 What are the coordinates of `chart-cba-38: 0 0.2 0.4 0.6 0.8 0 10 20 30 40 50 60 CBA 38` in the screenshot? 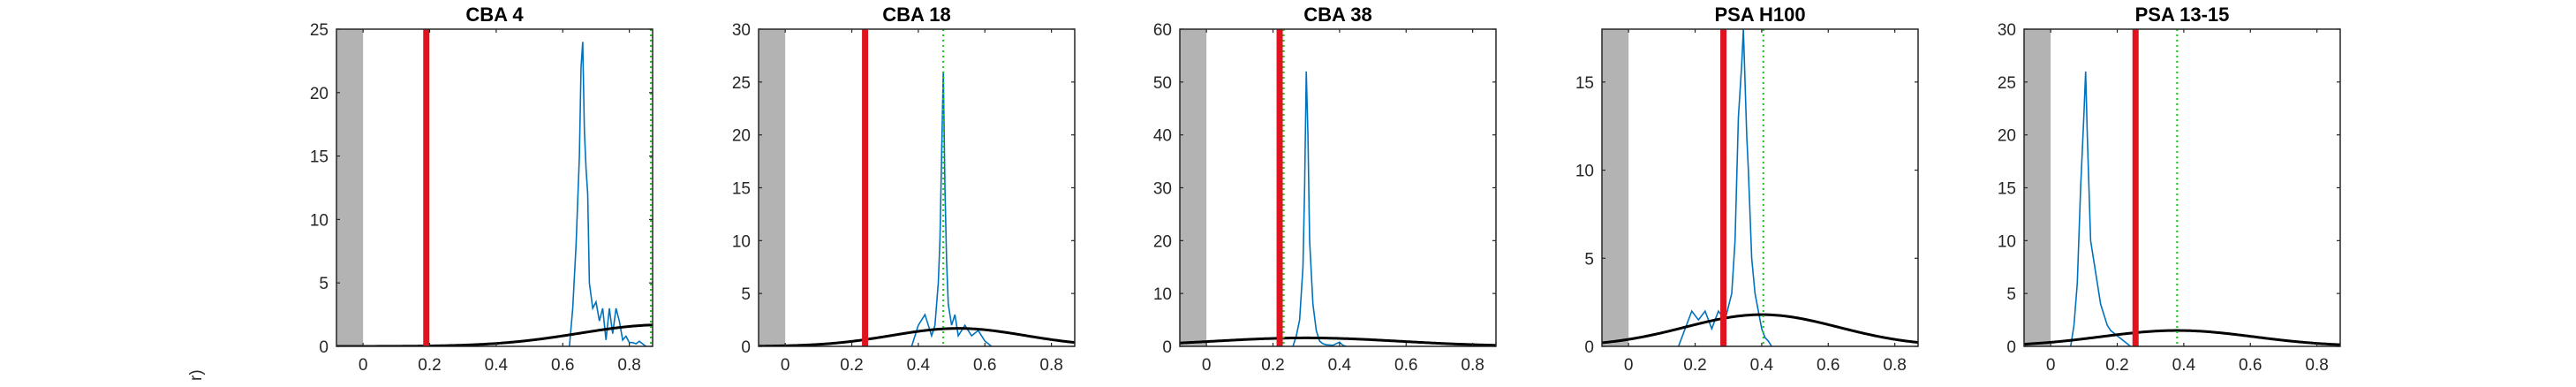 It's located at (1325, 189).